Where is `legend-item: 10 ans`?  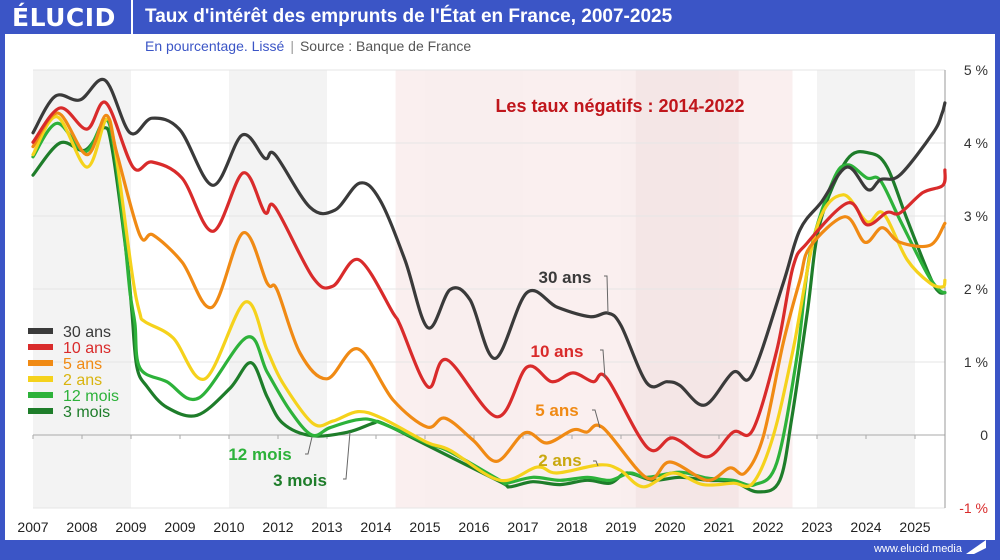
legend-item: 10 ans is located at coordinates (69, 348).